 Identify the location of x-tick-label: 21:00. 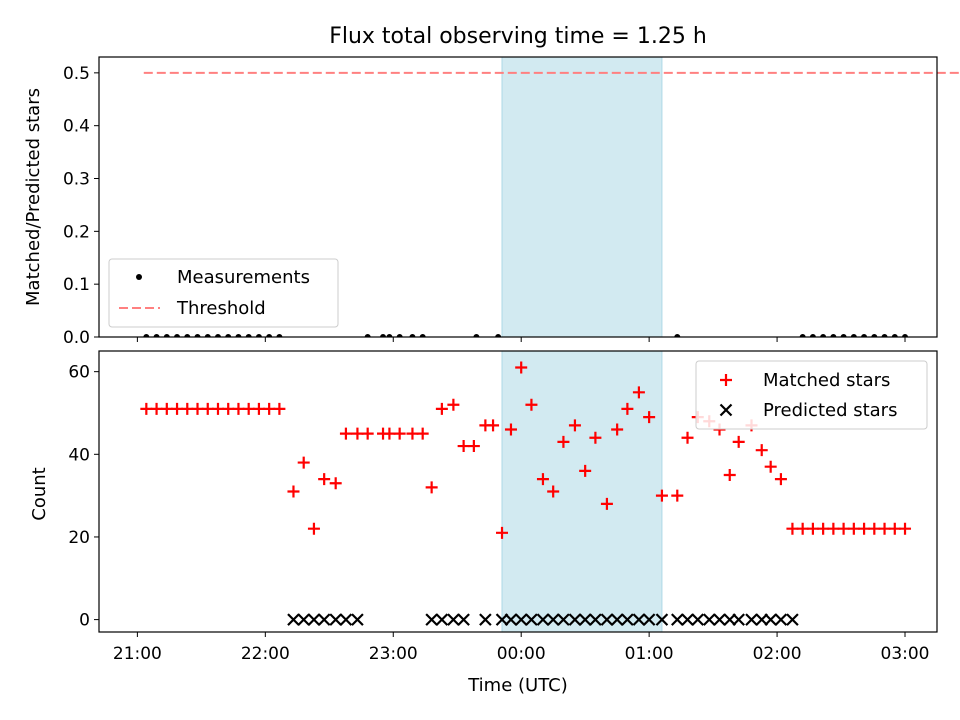
(137, 654).